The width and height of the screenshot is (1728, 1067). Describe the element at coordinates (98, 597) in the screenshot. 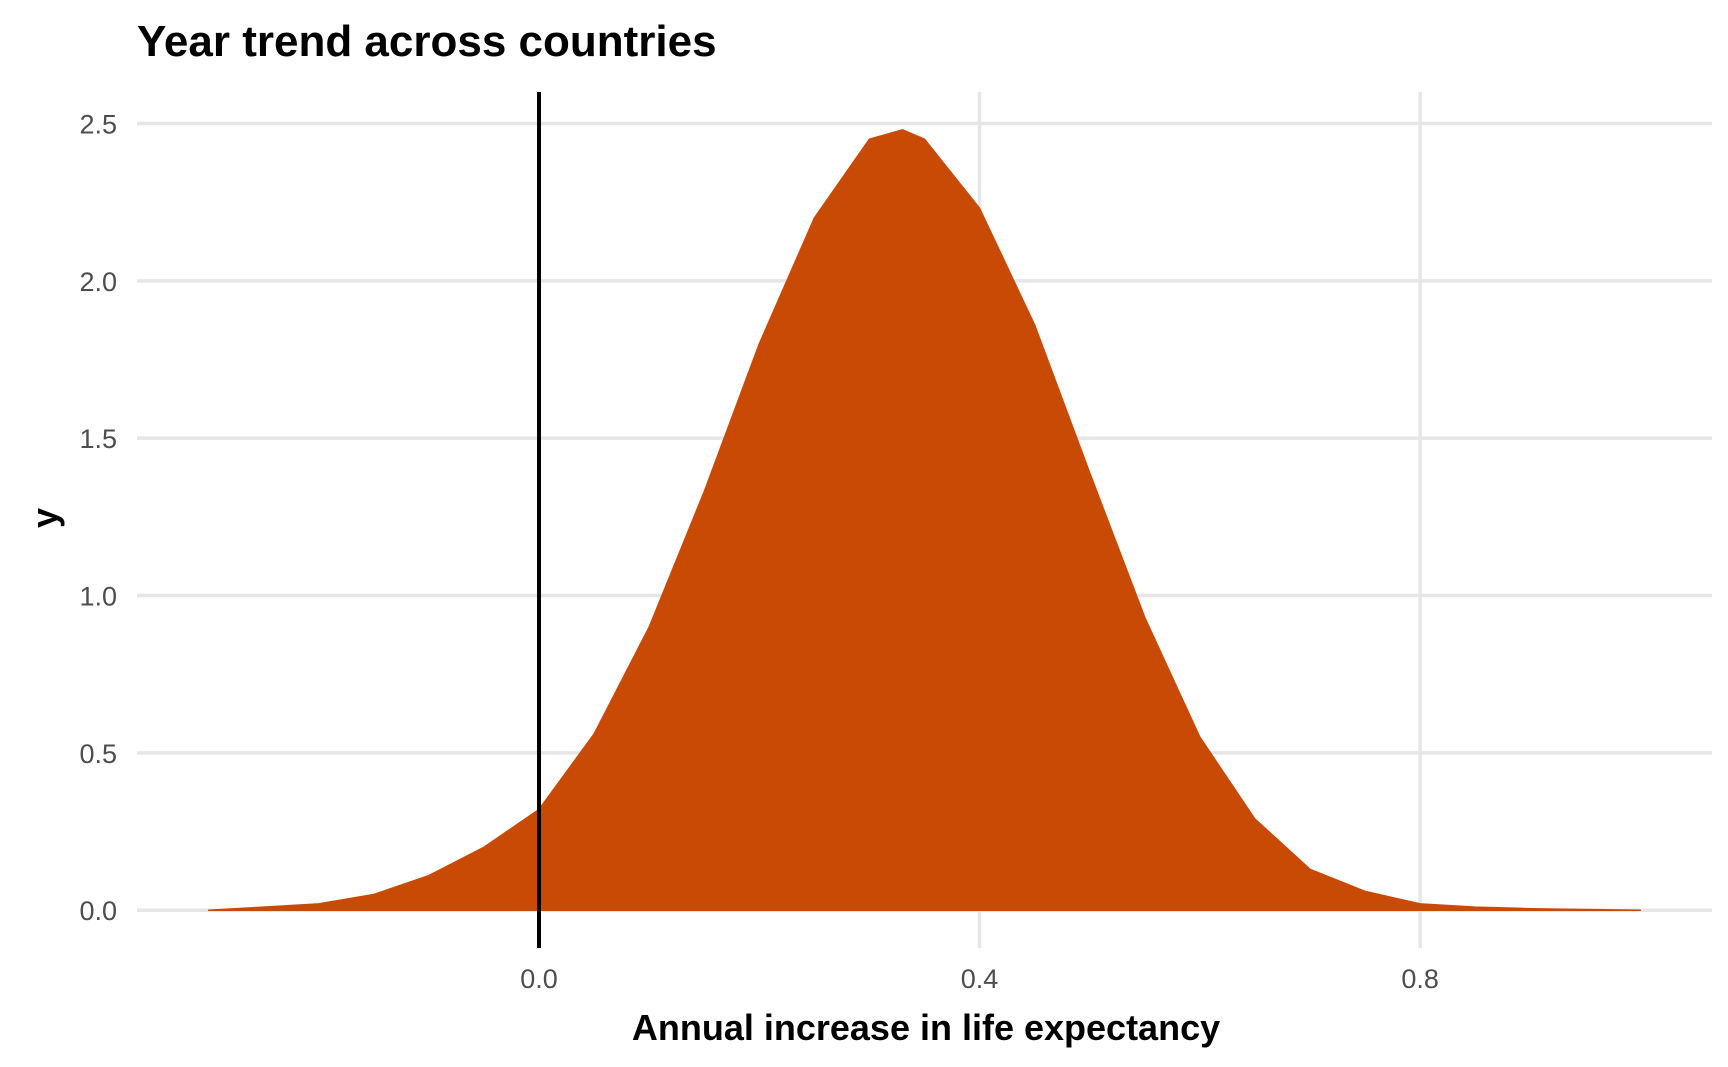

I see `y-tick-label: 1.0` at that location.